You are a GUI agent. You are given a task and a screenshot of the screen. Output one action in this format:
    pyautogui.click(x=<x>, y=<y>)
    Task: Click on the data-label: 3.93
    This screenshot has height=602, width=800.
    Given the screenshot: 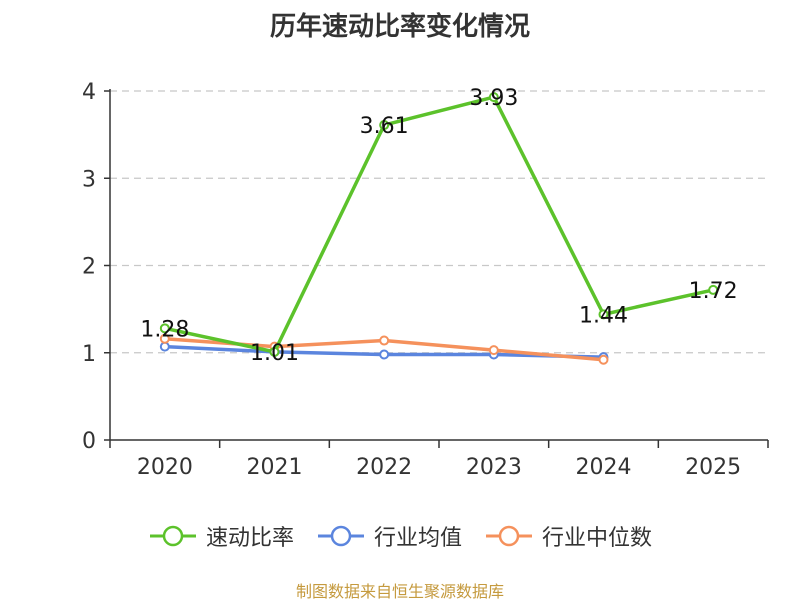 What is the action you would take?
    pyautogui.click(x=493, y=98)
    